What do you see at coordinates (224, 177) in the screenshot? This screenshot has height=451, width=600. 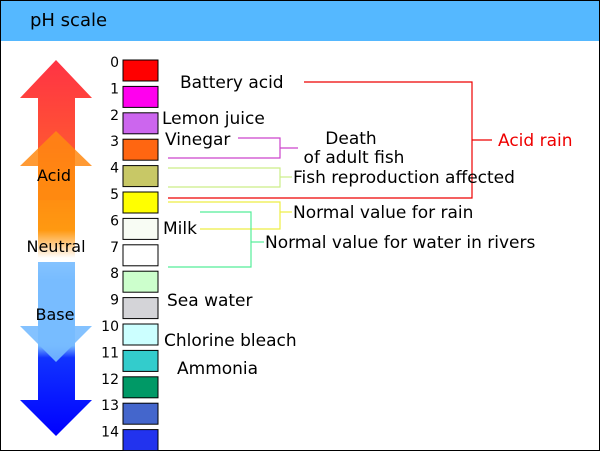 I see `fish-repro-bracket` at bounding box center [224, 177].